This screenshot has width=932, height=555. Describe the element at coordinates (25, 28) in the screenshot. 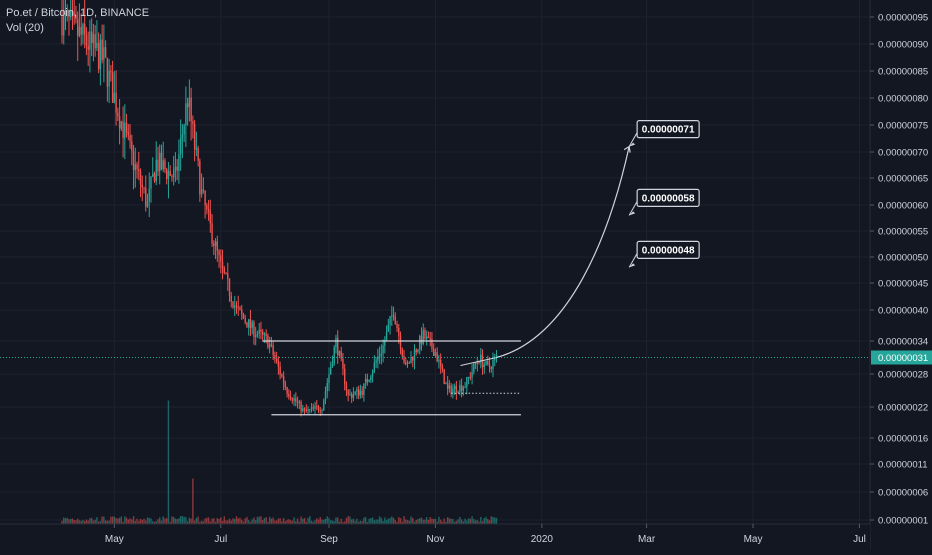

I see `volume-indicator-label: Vol (20)` at that location.